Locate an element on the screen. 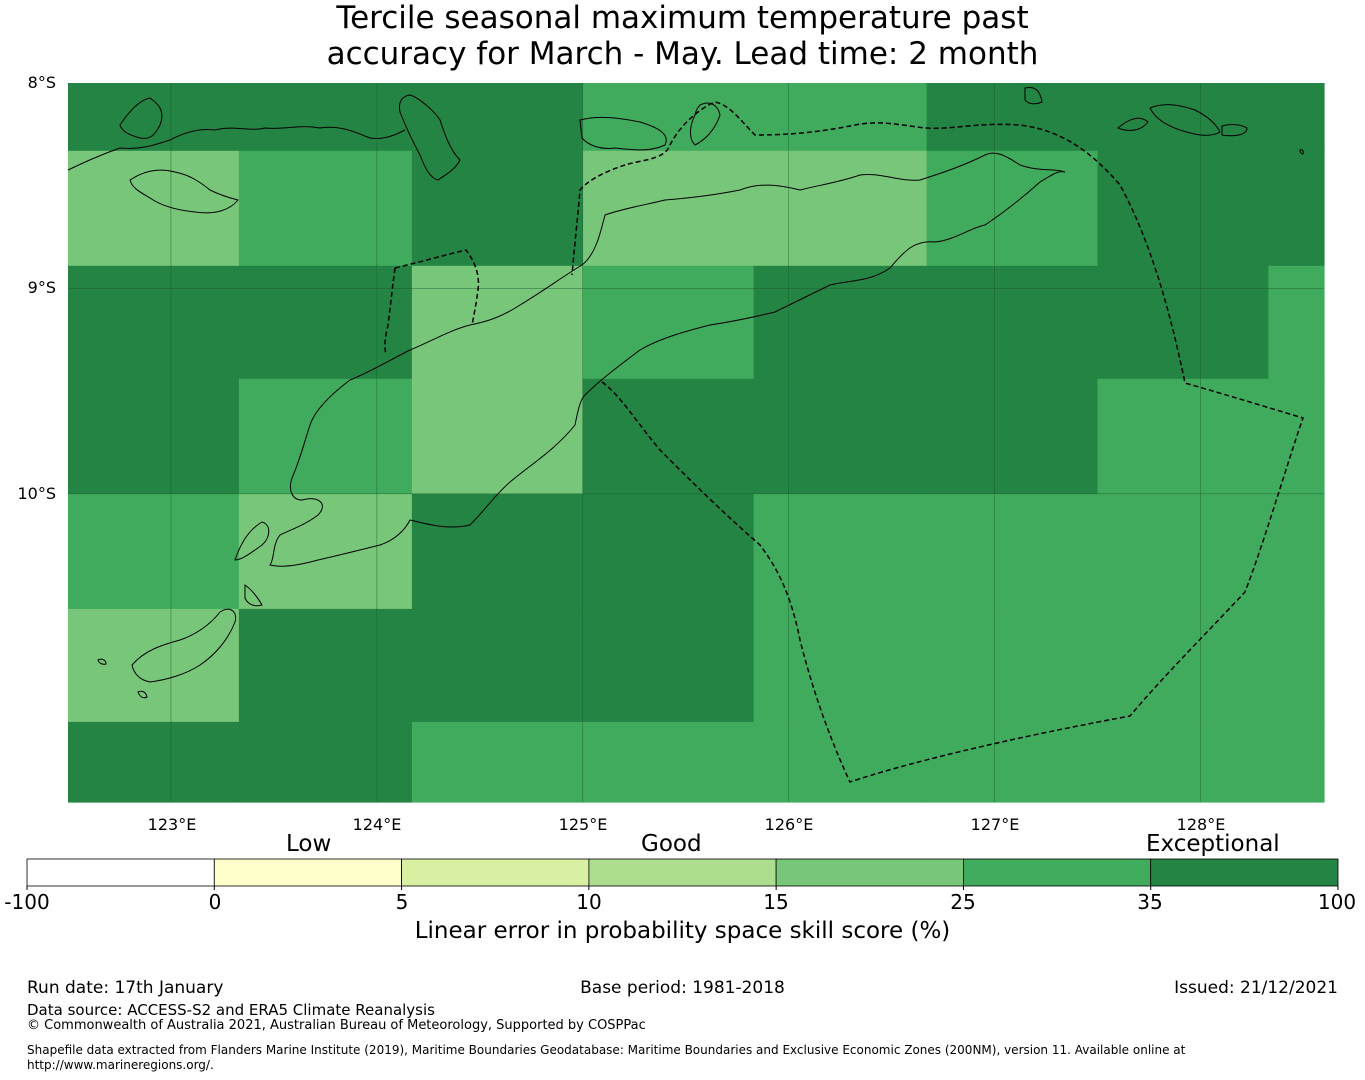 The width and height of the screenshot is (1365, 1080). atauro-island is located at coordinates (705, 124).